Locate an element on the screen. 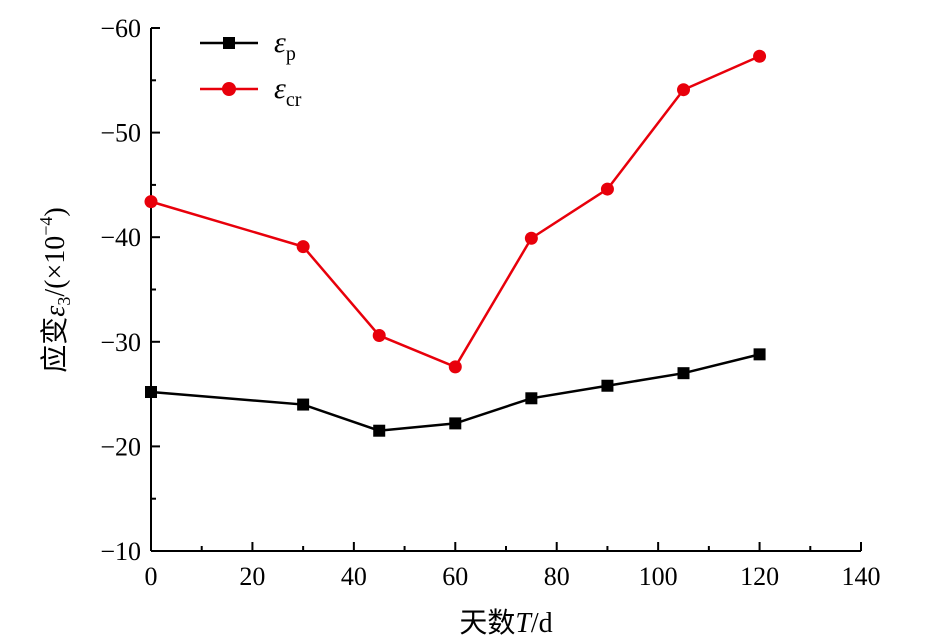 The height and width of the screenshot is (643, 937). x-axis-title: 天数T/d is located at coordinates (505, 623).